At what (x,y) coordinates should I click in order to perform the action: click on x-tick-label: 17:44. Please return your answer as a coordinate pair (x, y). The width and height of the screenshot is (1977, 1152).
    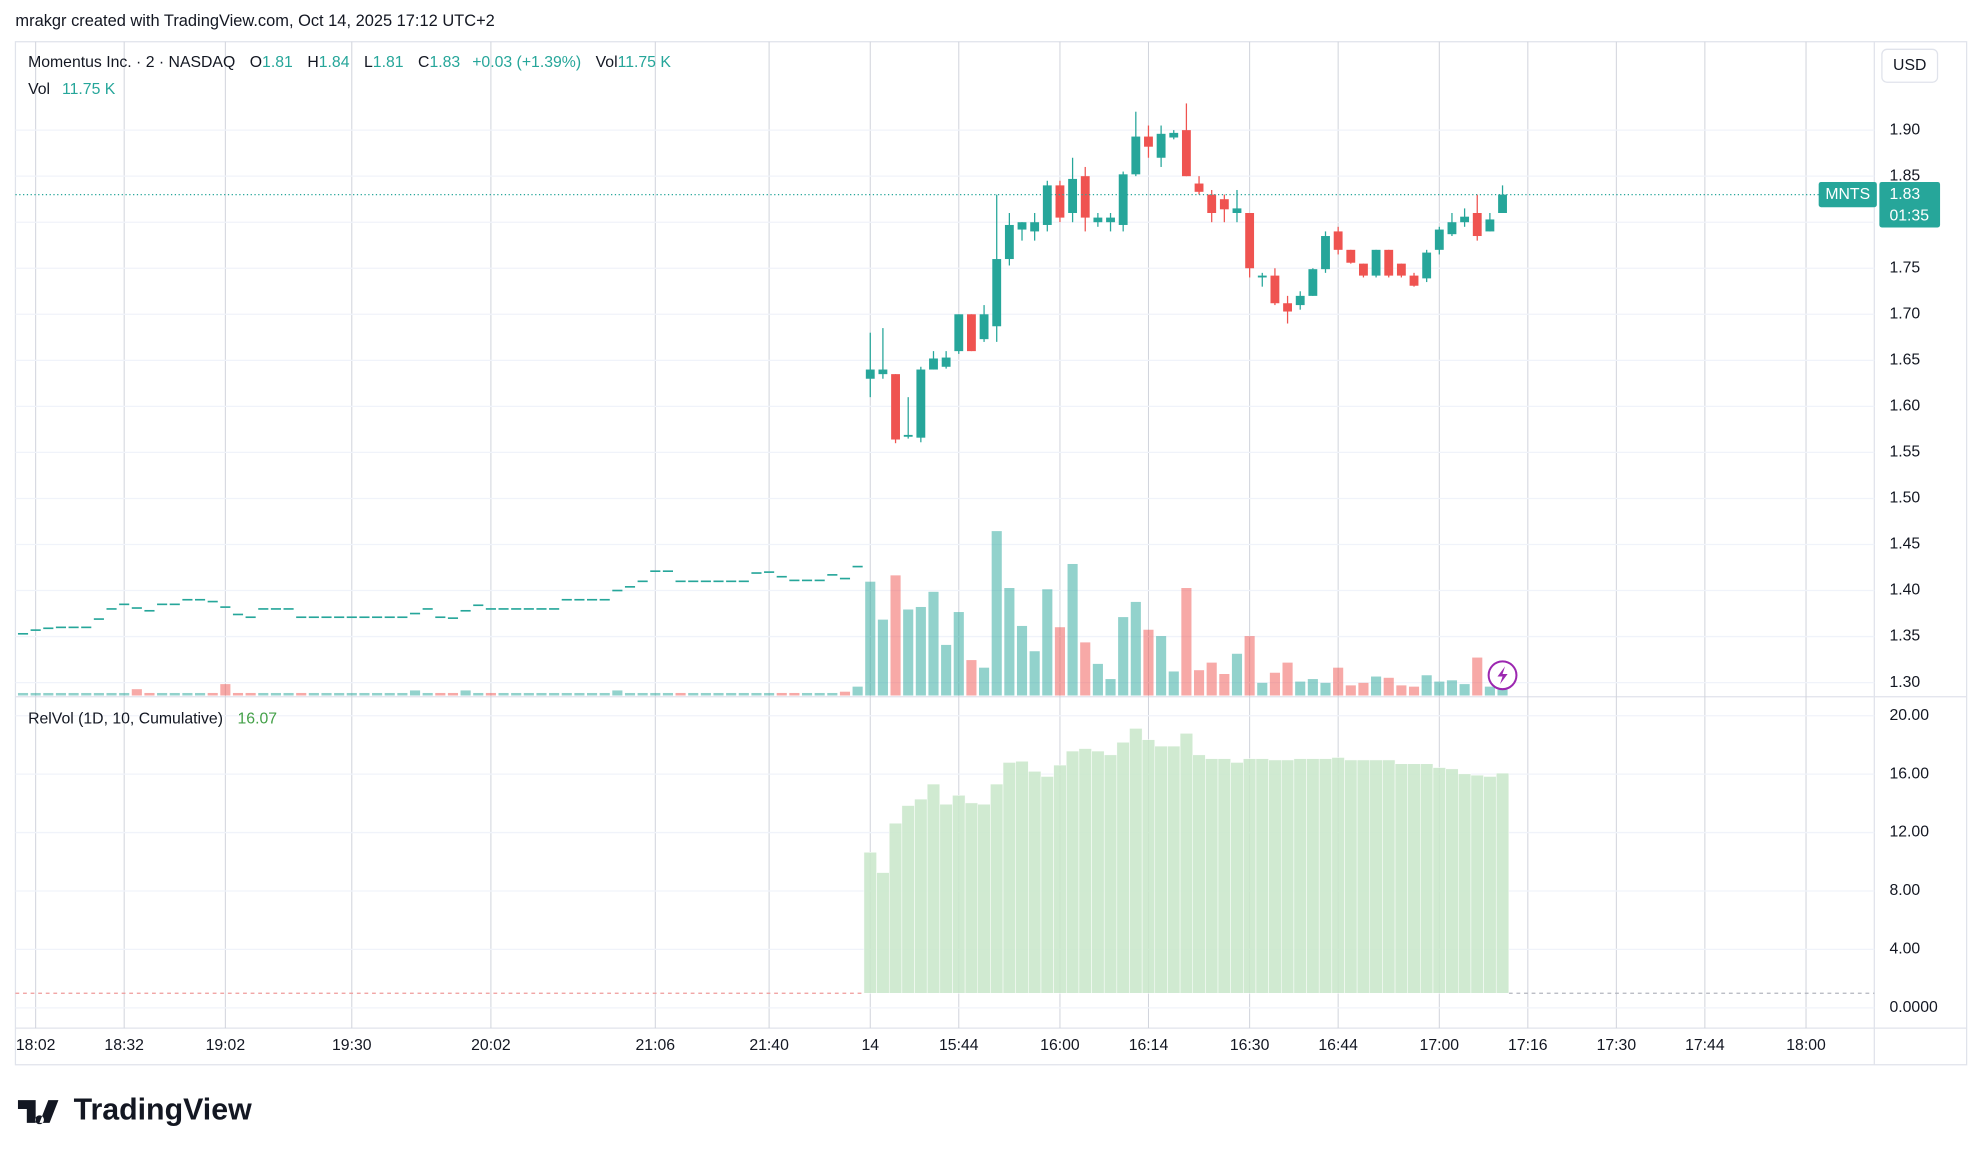
    Looking at the image, I should click on (1705, 1045).